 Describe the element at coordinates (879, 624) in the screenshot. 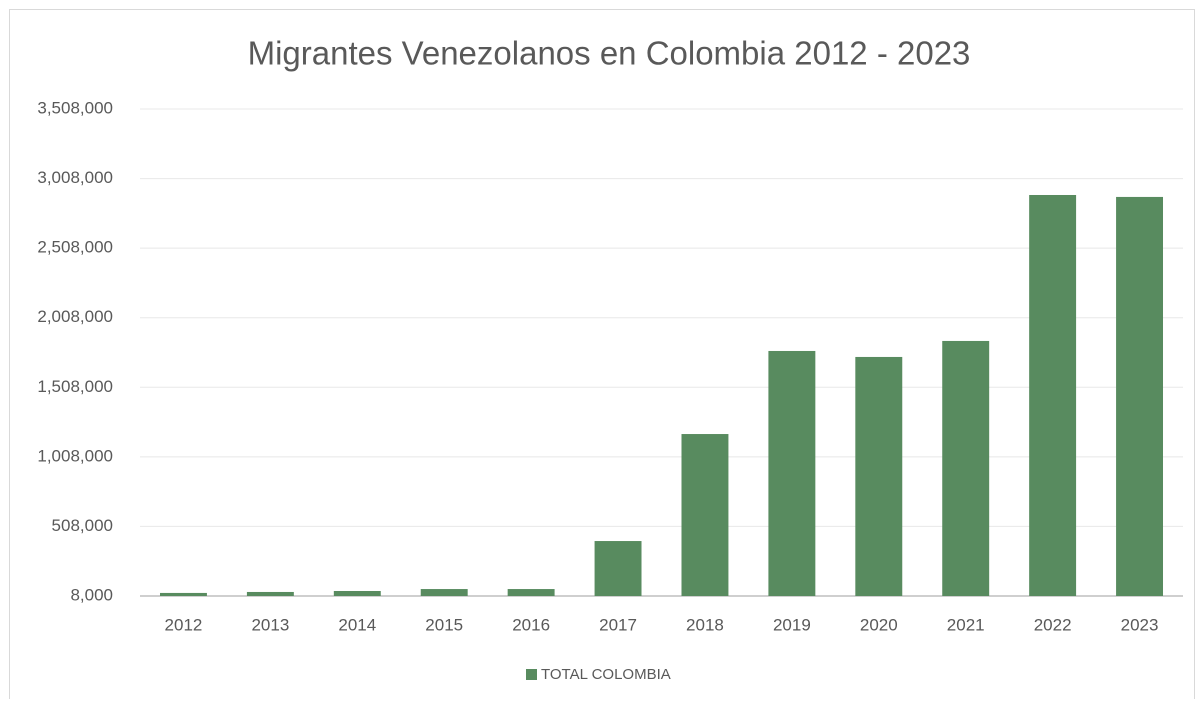

I see `x-tick-label: 2020` at that location.